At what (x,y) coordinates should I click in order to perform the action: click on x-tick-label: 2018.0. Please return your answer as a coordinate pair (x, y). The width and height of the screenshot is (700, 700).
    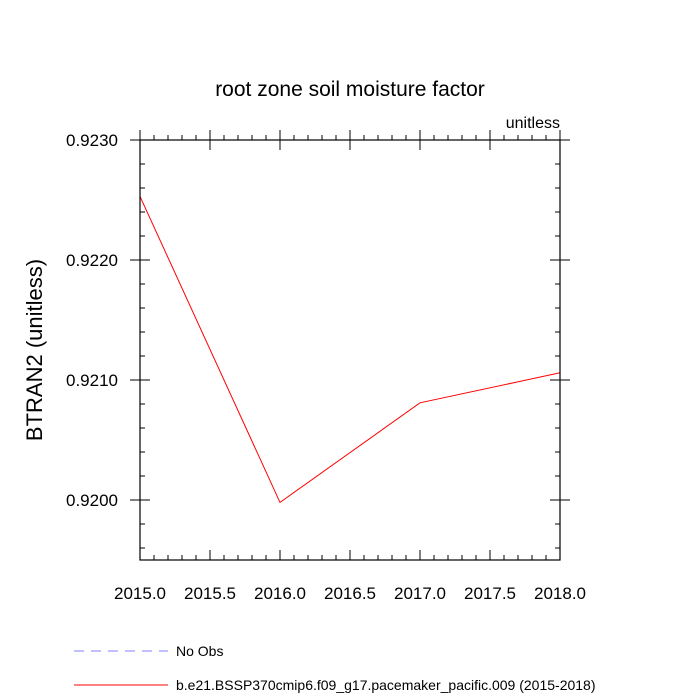
    Looking at the image, I should click on (560, 593).